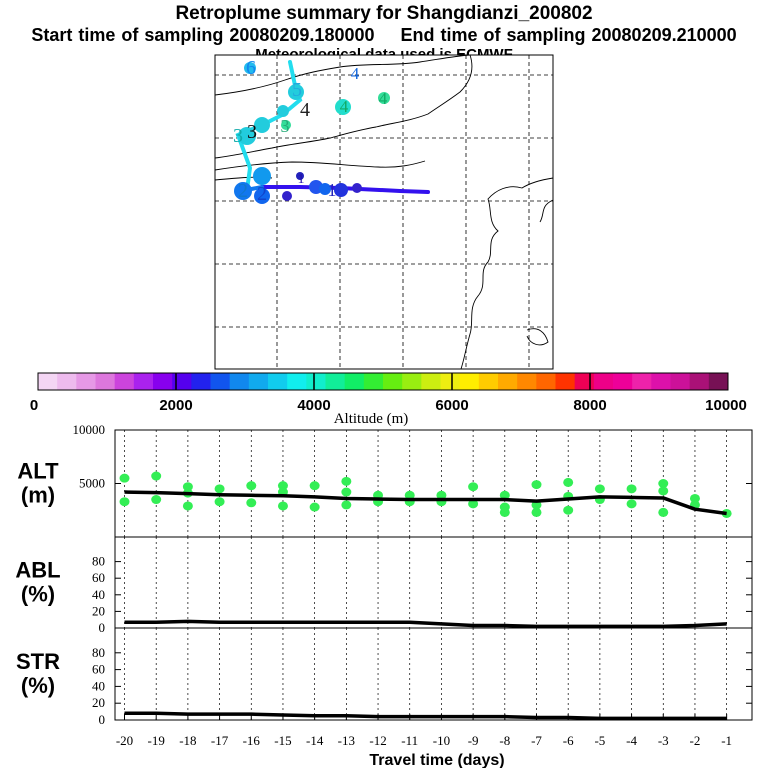  Describe the element at coordinates (599, 740) in the screenshot. I see `x-tick-label: -5` at that location.